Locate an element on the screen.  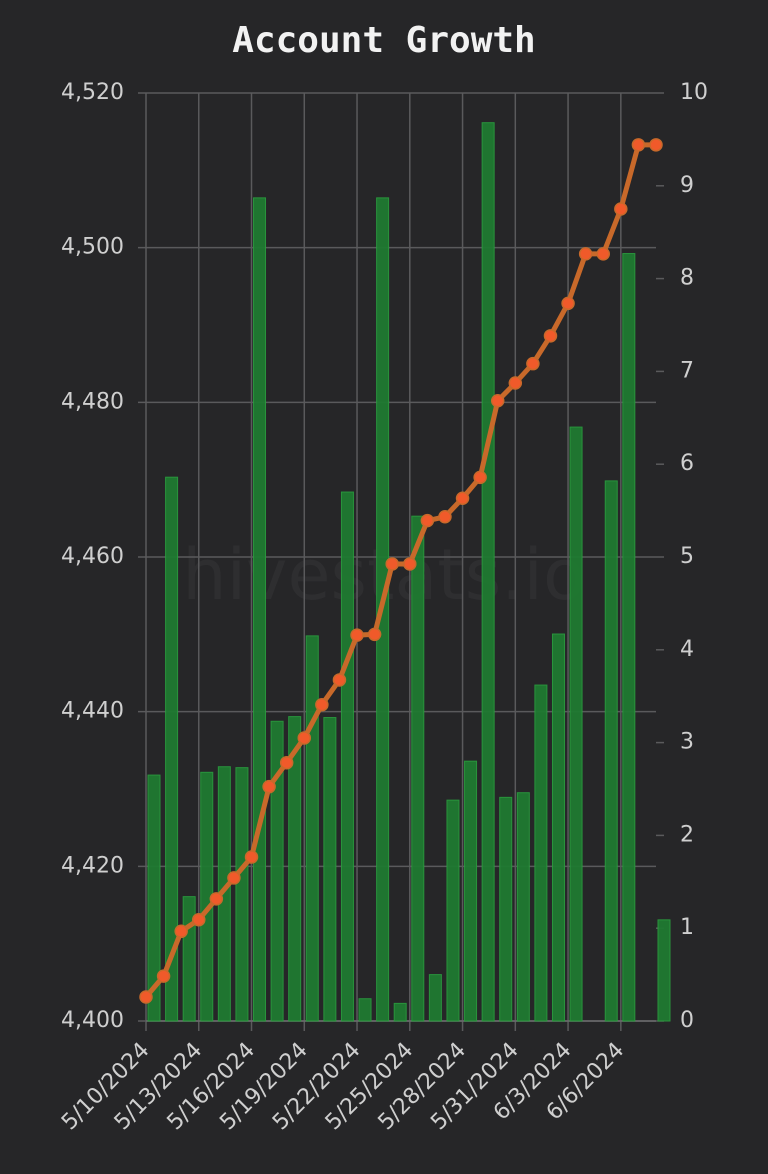
y-tick-label: 4,460 is located at coordinates (92, 556).